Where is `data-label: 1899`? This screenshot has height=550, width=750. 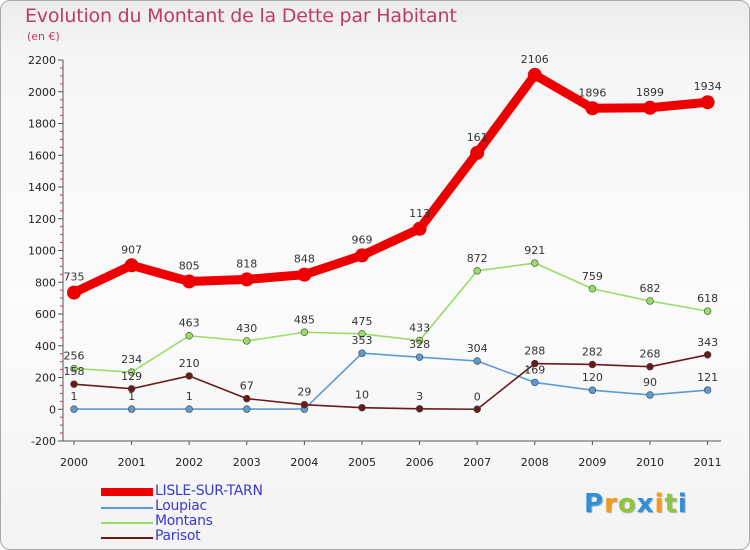
data-label: 1899 is located at coordinates (650, 92).